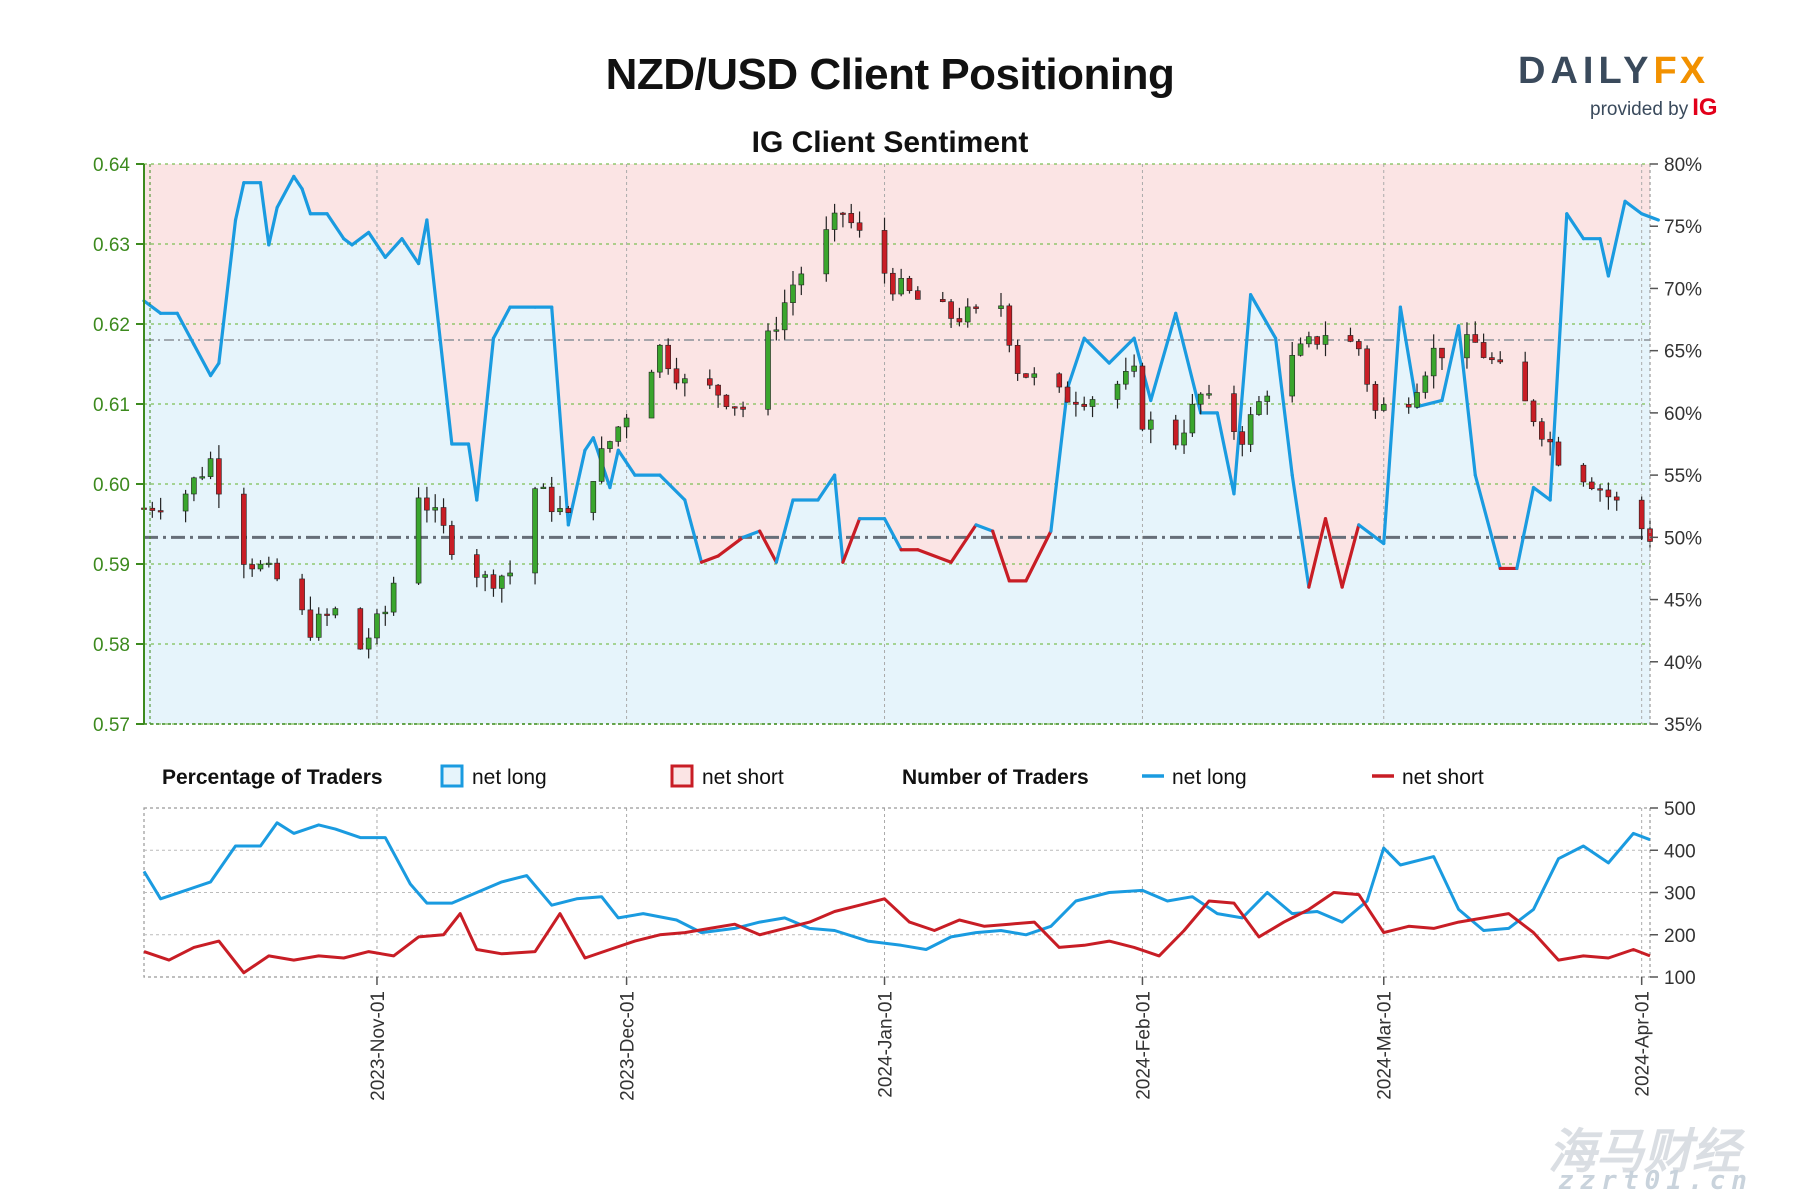  What do you see at coordinates (1683, 538) in the screenshot?
I see `percentage-tick-label: 50%` at bounding box center [1683, 538].